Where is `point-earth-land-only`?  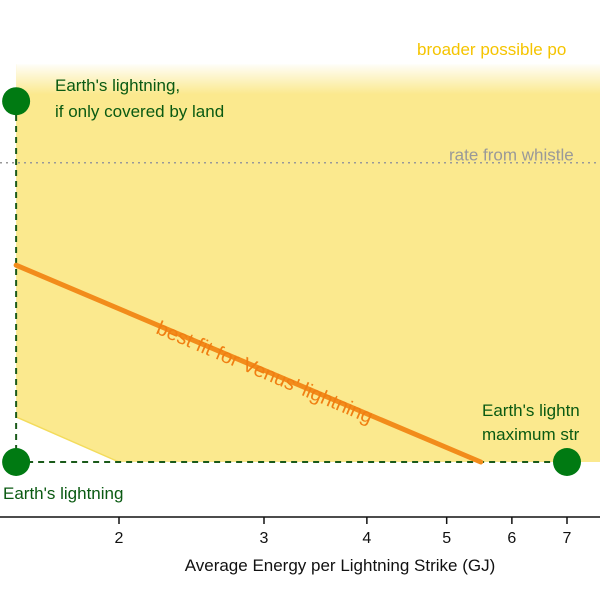
point-earth-land-only is located at coordinates (16, 101).